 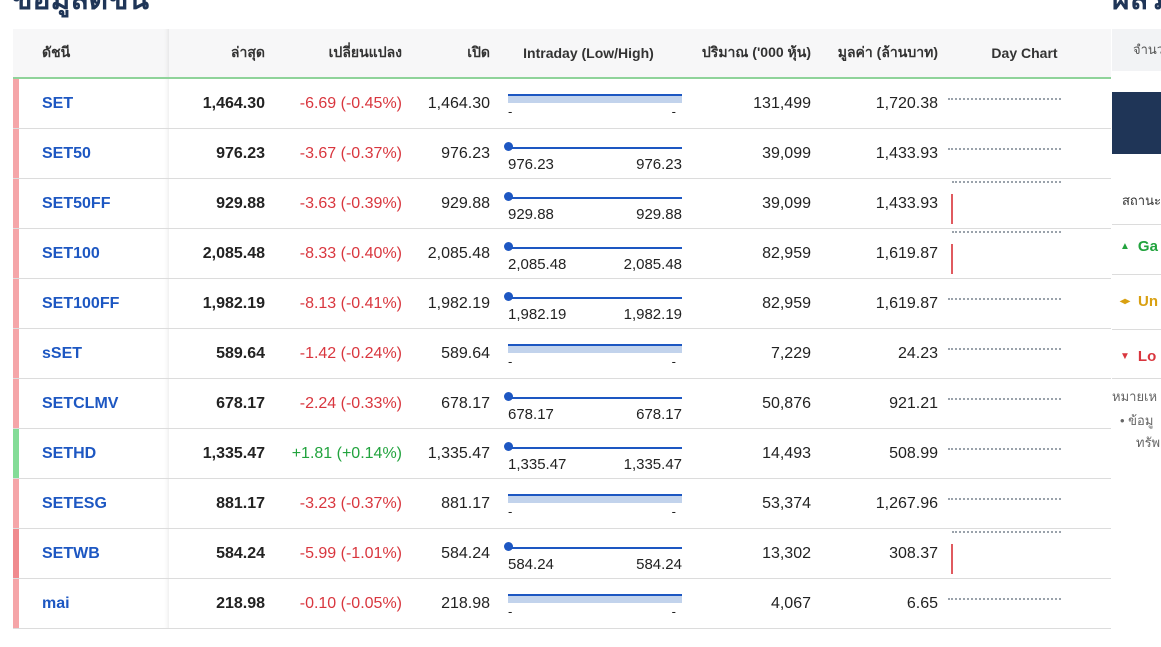 What do you see at coordinates (1125, 301) in the screenshot?
I see `left-right-arrow-icon: ◂▸` at bounding box center [1125, 301].